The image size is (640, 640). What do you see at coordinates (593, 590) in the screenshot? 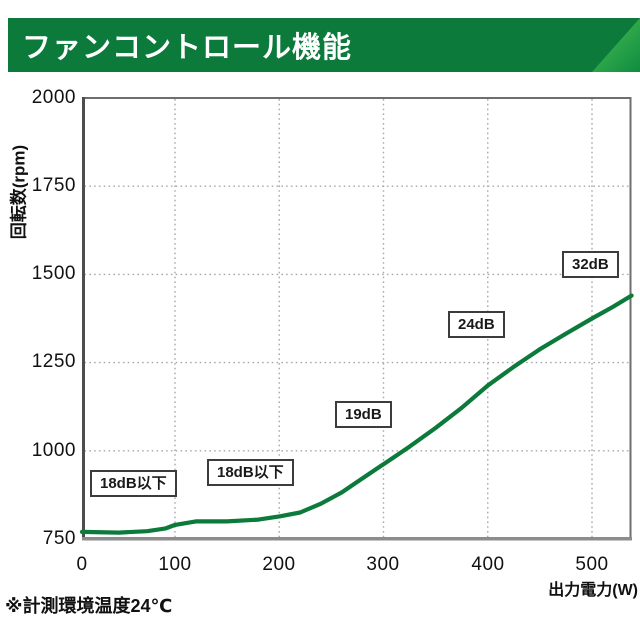
I see `x-axis-title: 出力電力(W)` at bounding box center [593, 590].